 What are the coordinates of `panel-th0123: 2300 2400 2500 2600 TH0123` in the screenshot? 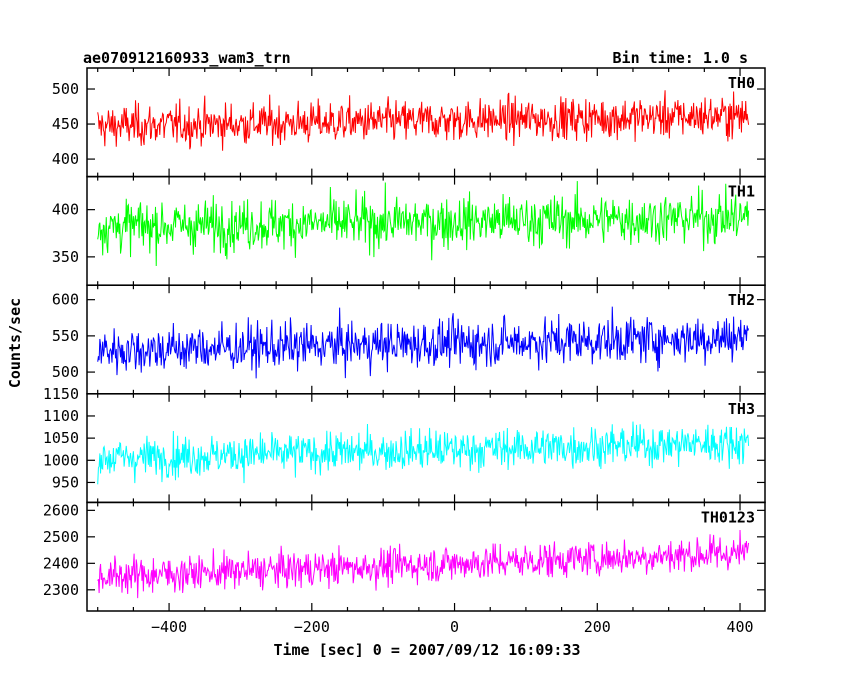 It's located at (404, 556).